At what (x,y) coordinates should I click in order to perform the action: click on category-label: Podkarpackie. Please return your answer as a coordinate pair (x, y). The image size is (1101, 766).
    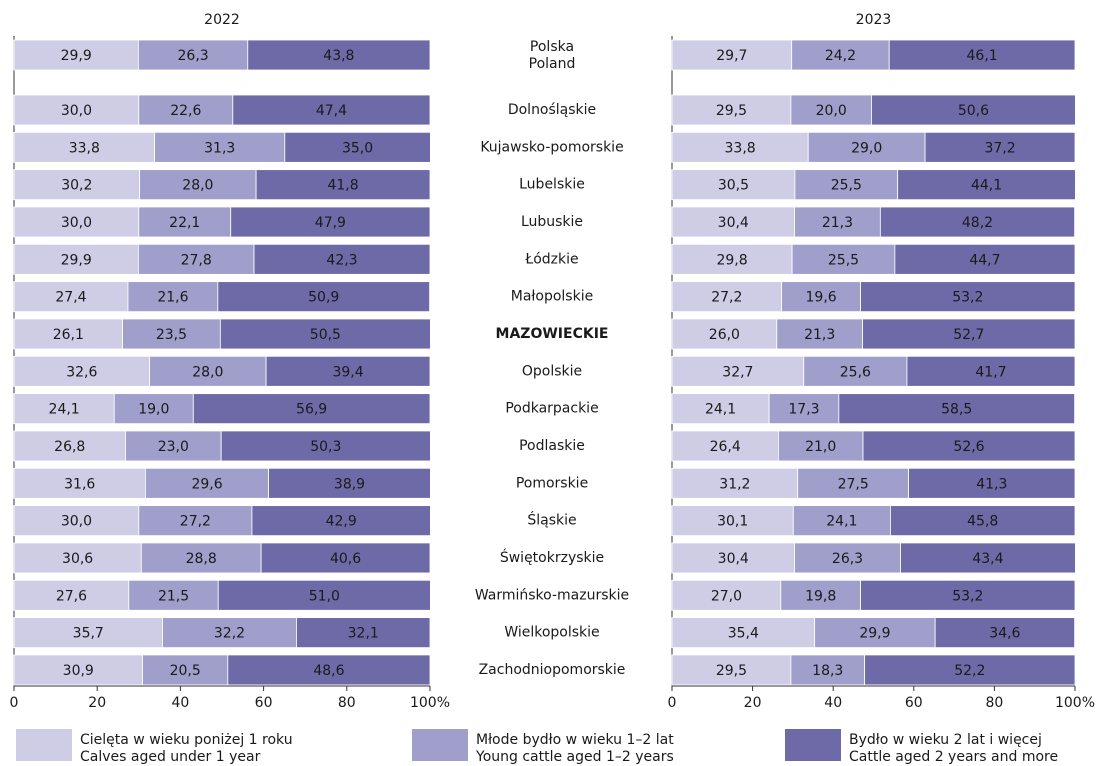
    Looking at the image, I should click on (551, 409).